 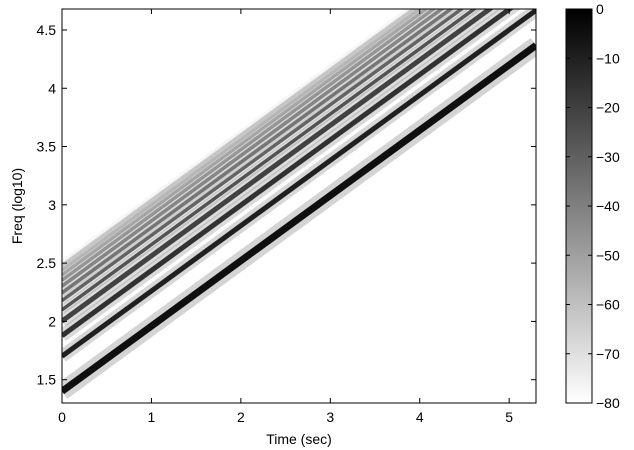 What do you see at coordinates (608, 403) in the screenshot?
I see `colorbar-tick-label: −80` at bounding box center [608, 403].